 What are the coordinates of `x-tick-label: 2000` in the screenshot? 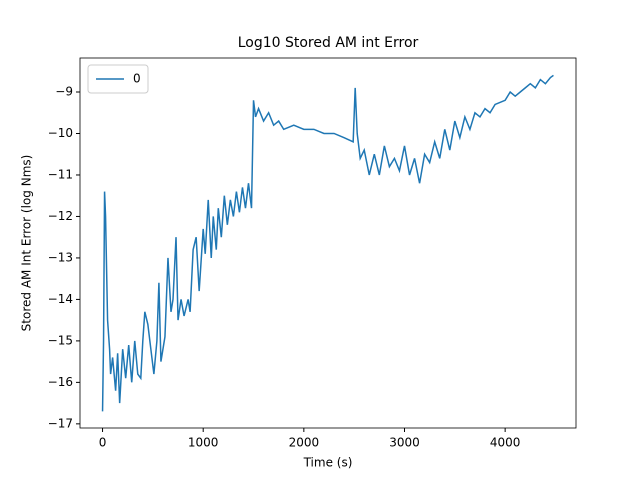 It's located at (304, 443).